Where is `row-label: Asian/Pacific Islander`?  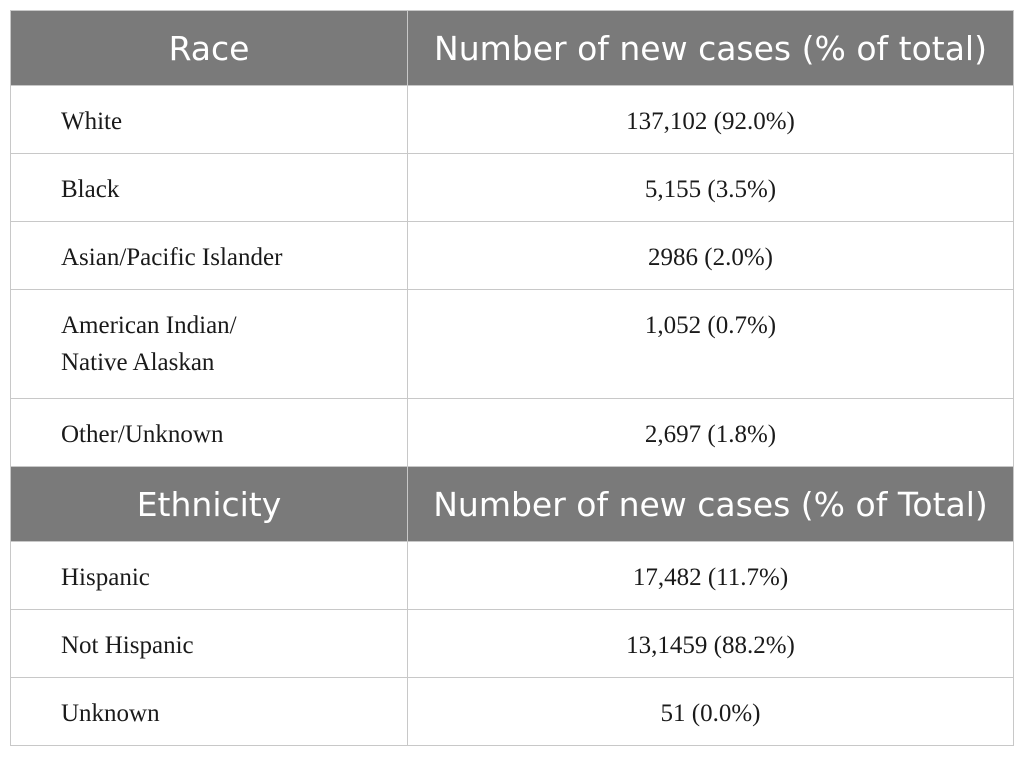 row-label: Asian/Pacific Islander is located at coordinates (209, 255).